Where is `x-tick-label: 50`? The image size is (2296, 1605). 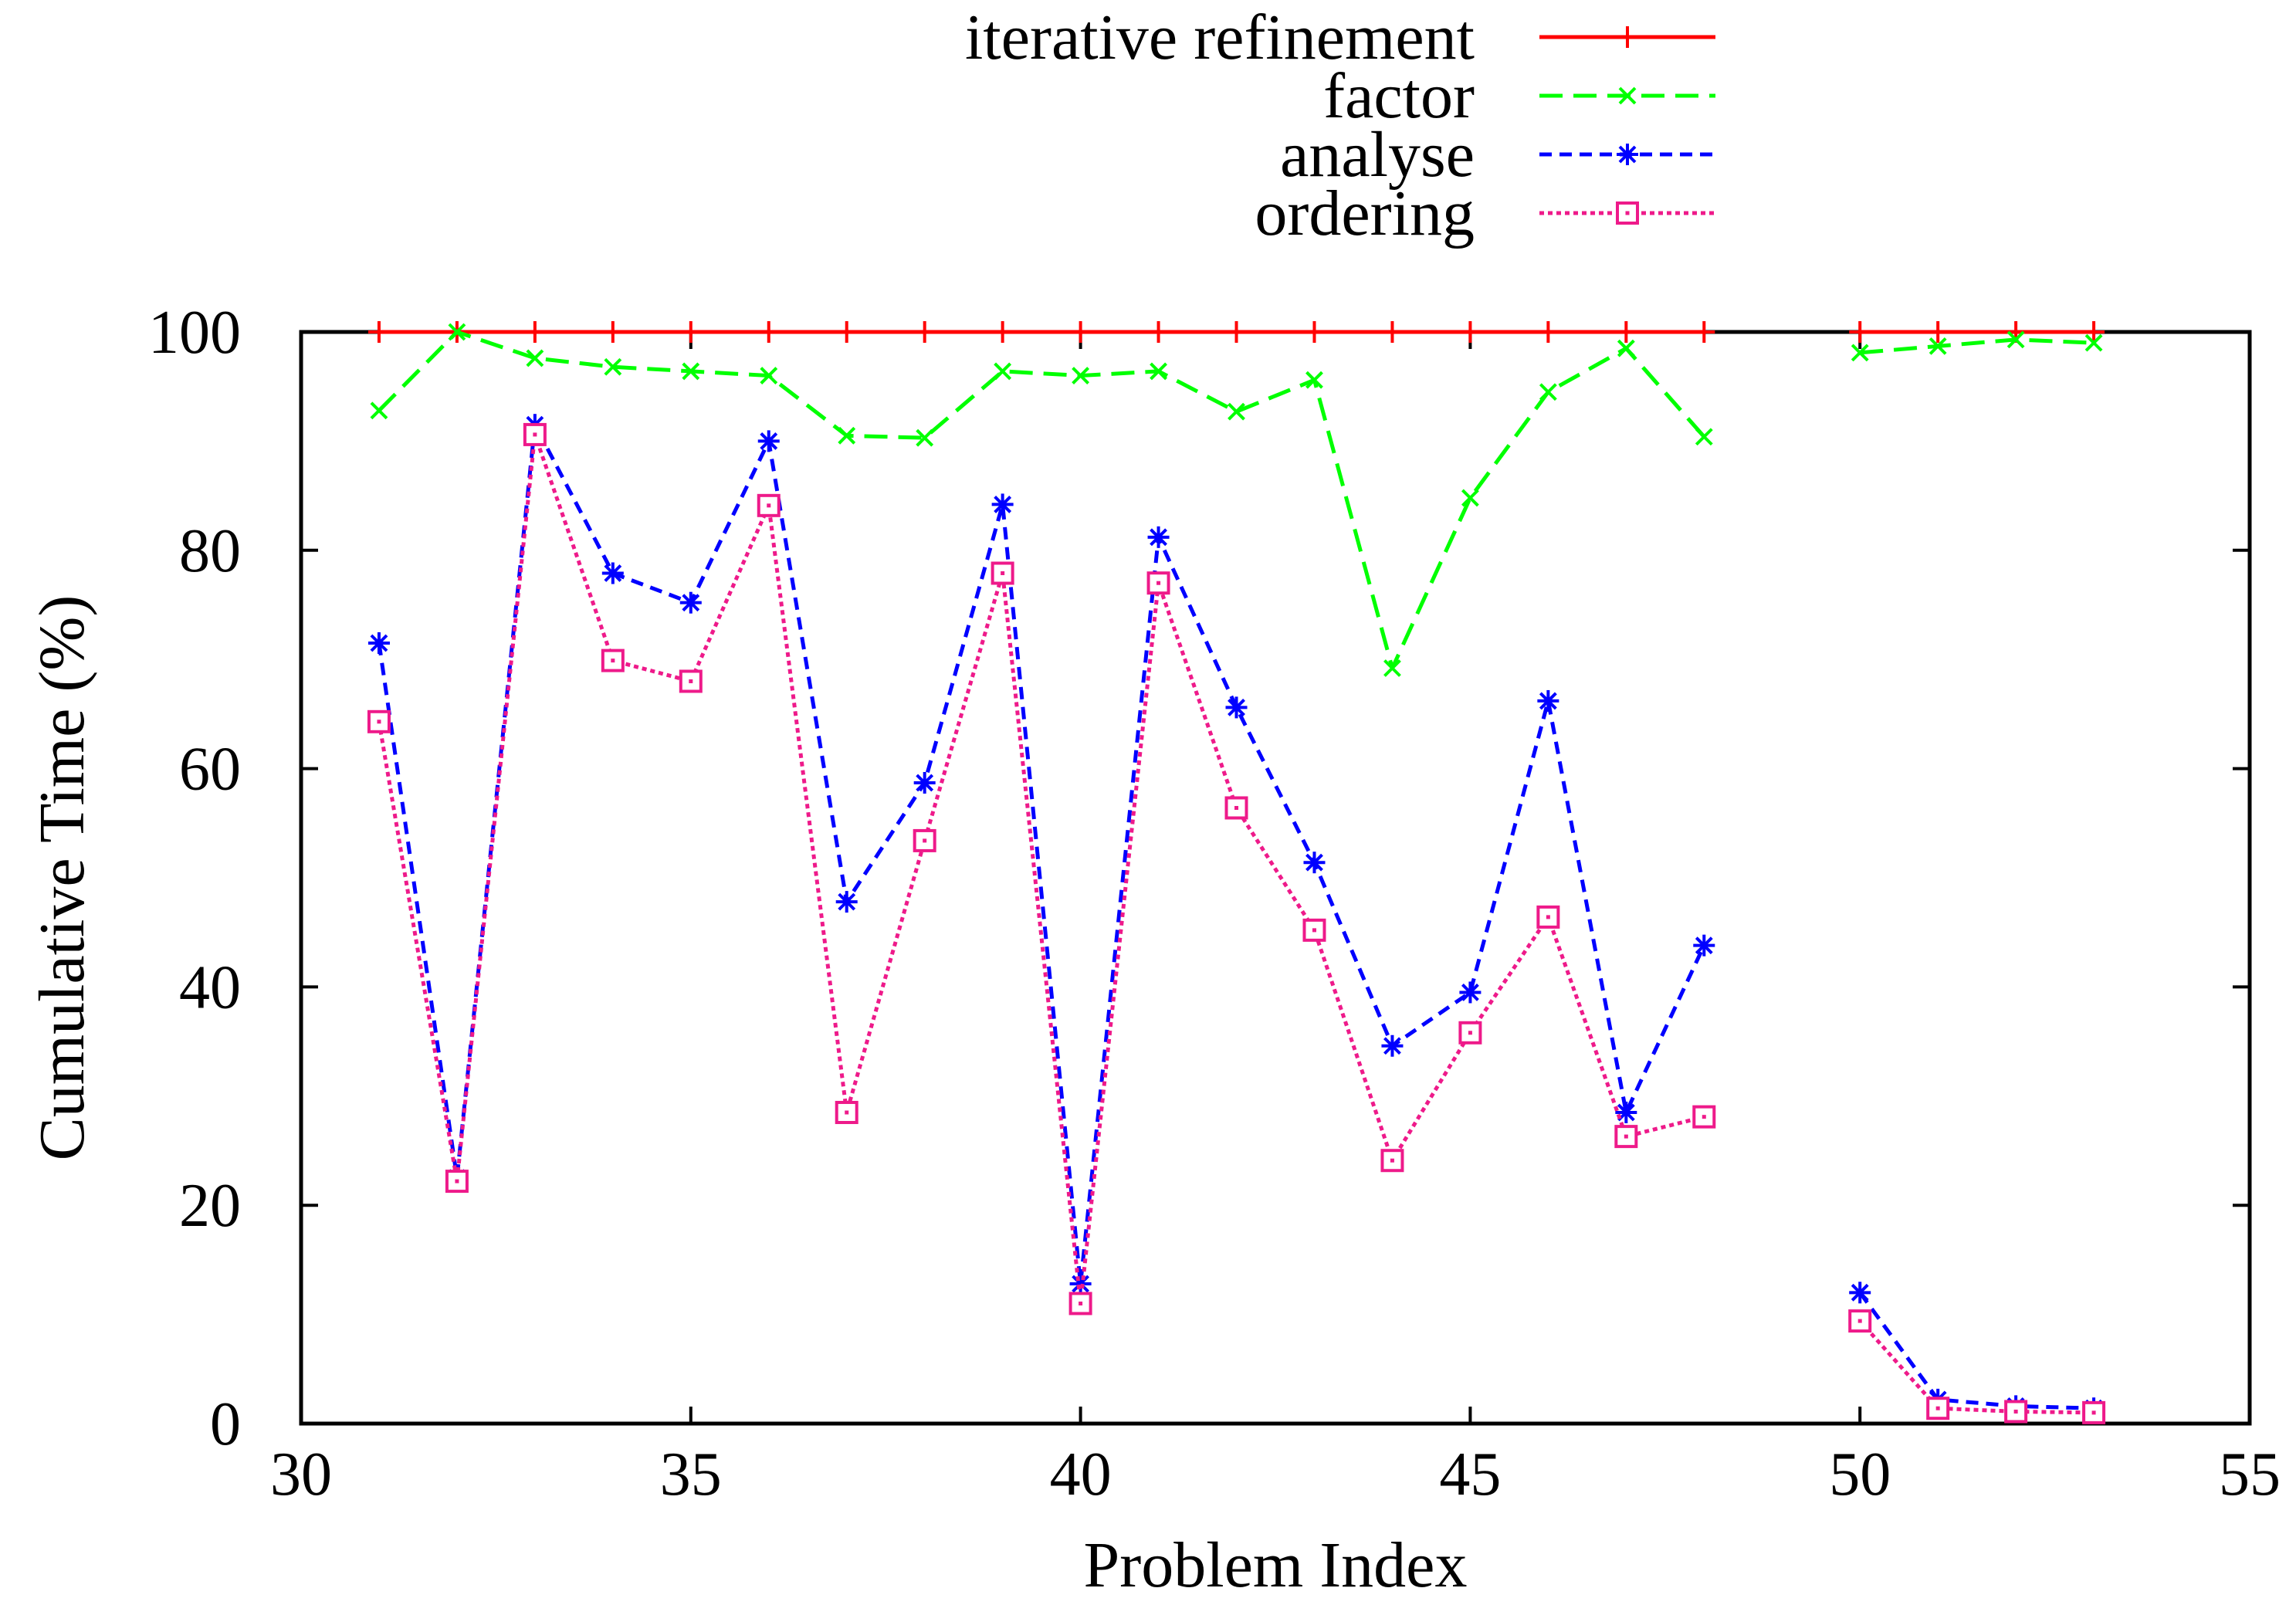 x-tick-label: 50 is located at coordinates (1860, 1474).